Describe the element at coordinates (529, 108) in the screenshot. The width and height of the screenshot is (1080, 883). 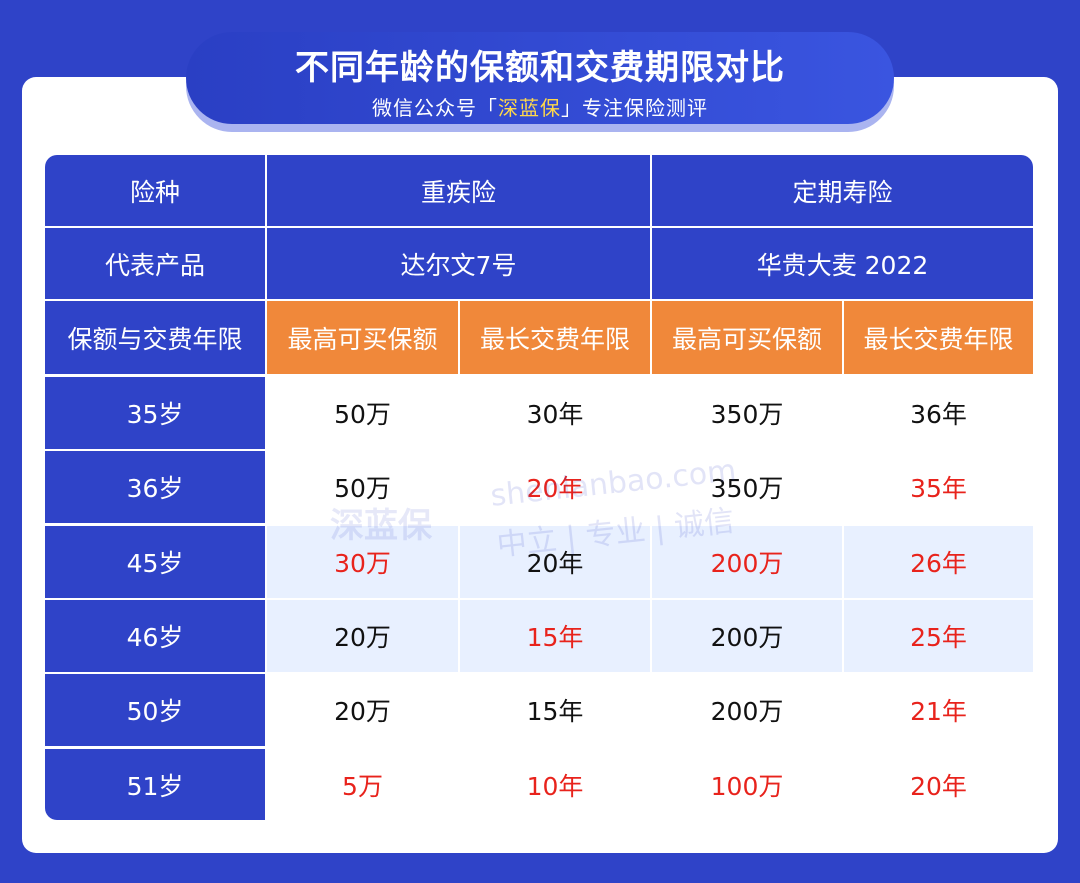
I see `brand-name: 深蓝保` at that location.